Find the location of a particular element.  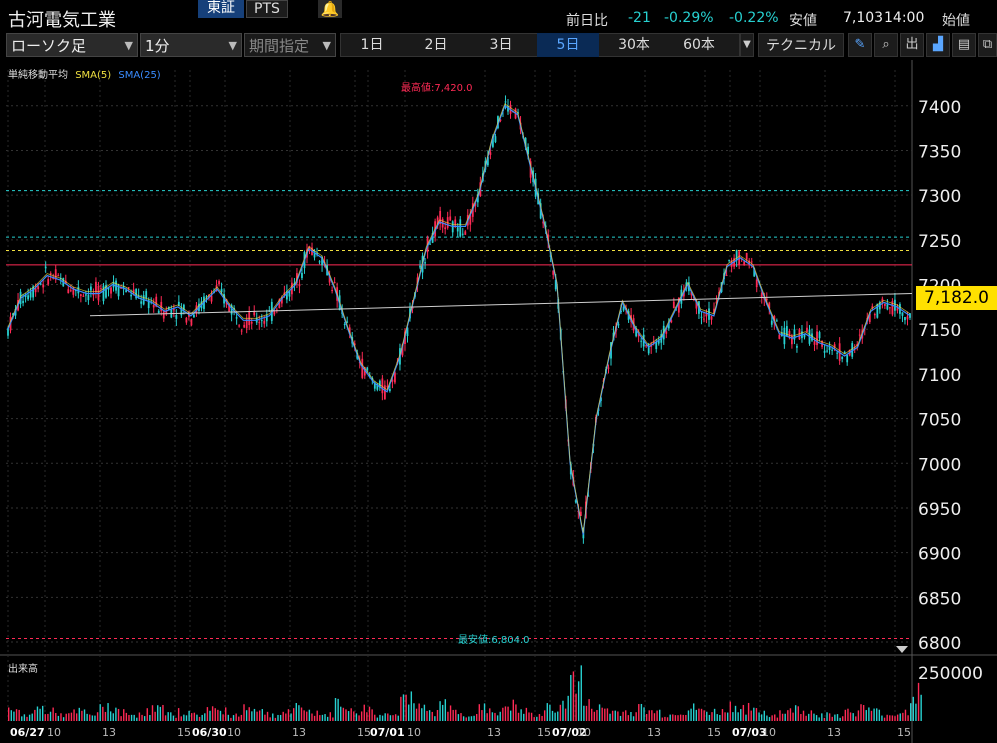

range-tab-5d: 5日 is located at coordinates (568, 45).